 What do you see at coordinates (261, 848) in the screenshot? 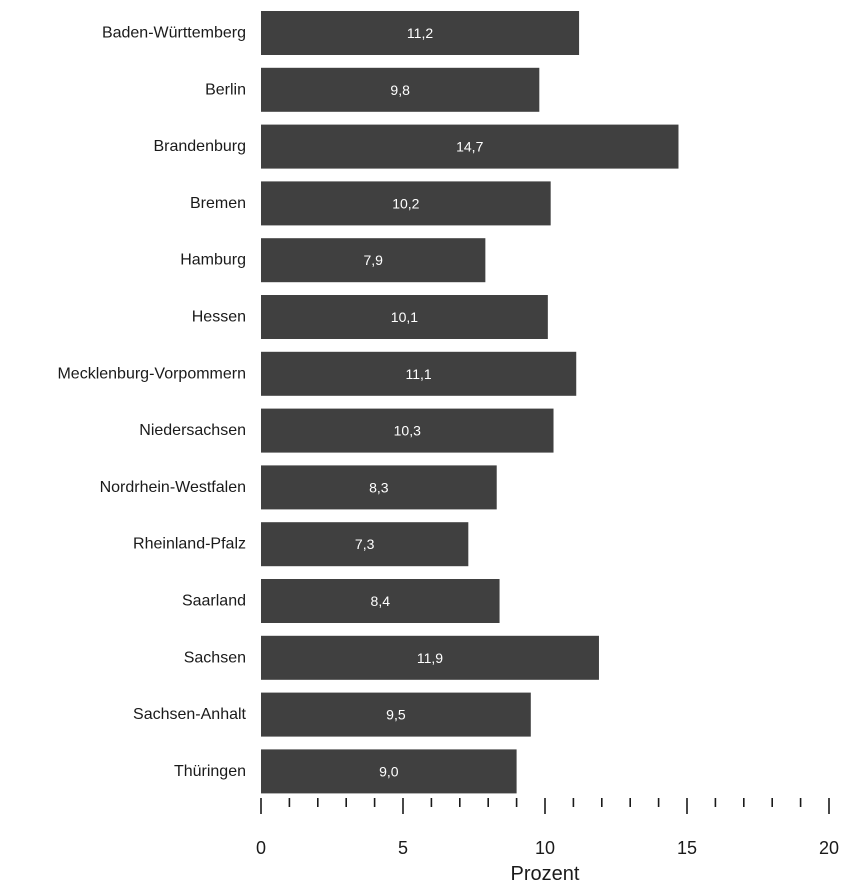
I see `x-tick-label: 0` at bounding box center [261, 848].